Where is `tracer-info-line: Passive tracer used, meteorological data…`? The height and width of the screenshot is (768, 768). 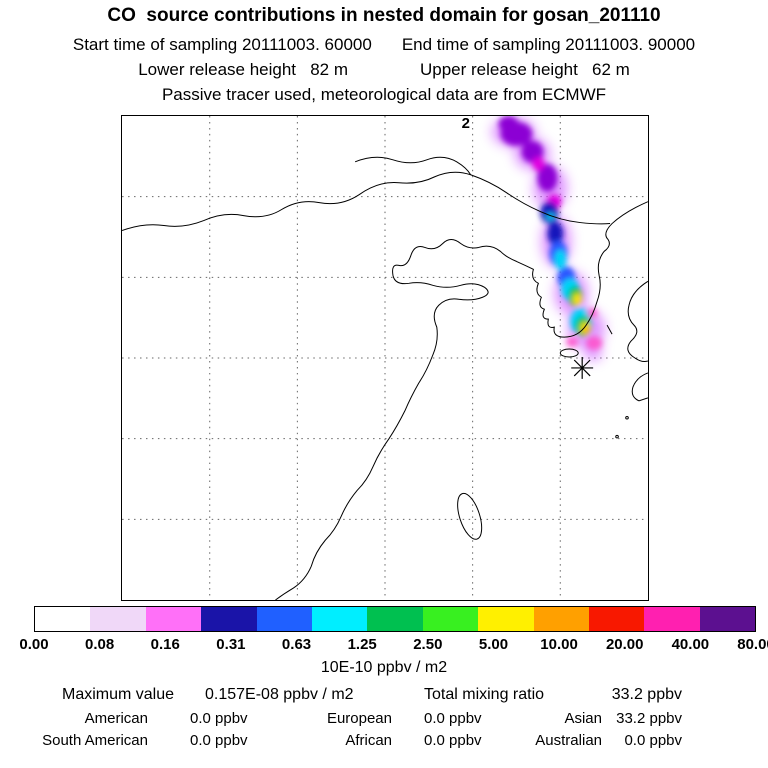
tracer-info-line: Passive tracer used, meteorological data… is located at coordinates (384, 95).